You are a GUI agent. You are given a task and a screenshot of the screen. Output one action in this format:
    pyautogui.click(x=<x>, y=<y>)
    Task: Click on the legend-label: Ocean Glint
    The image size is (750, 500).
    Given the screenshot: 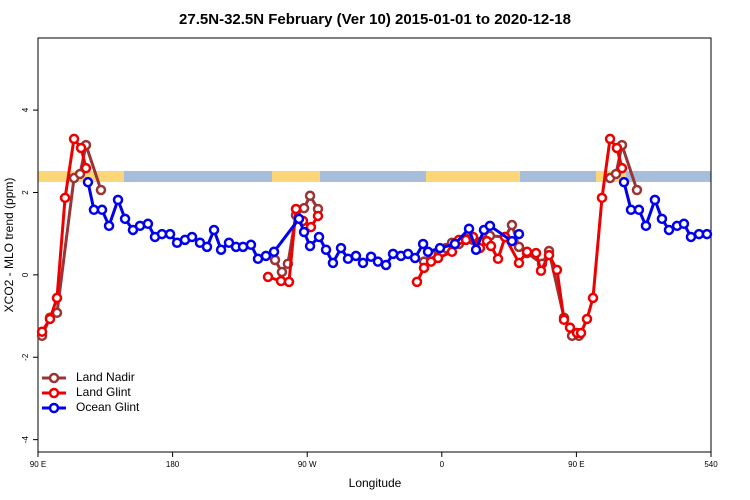 What is the action you would take?
    pyautogui.click(x=108, y=407)
    